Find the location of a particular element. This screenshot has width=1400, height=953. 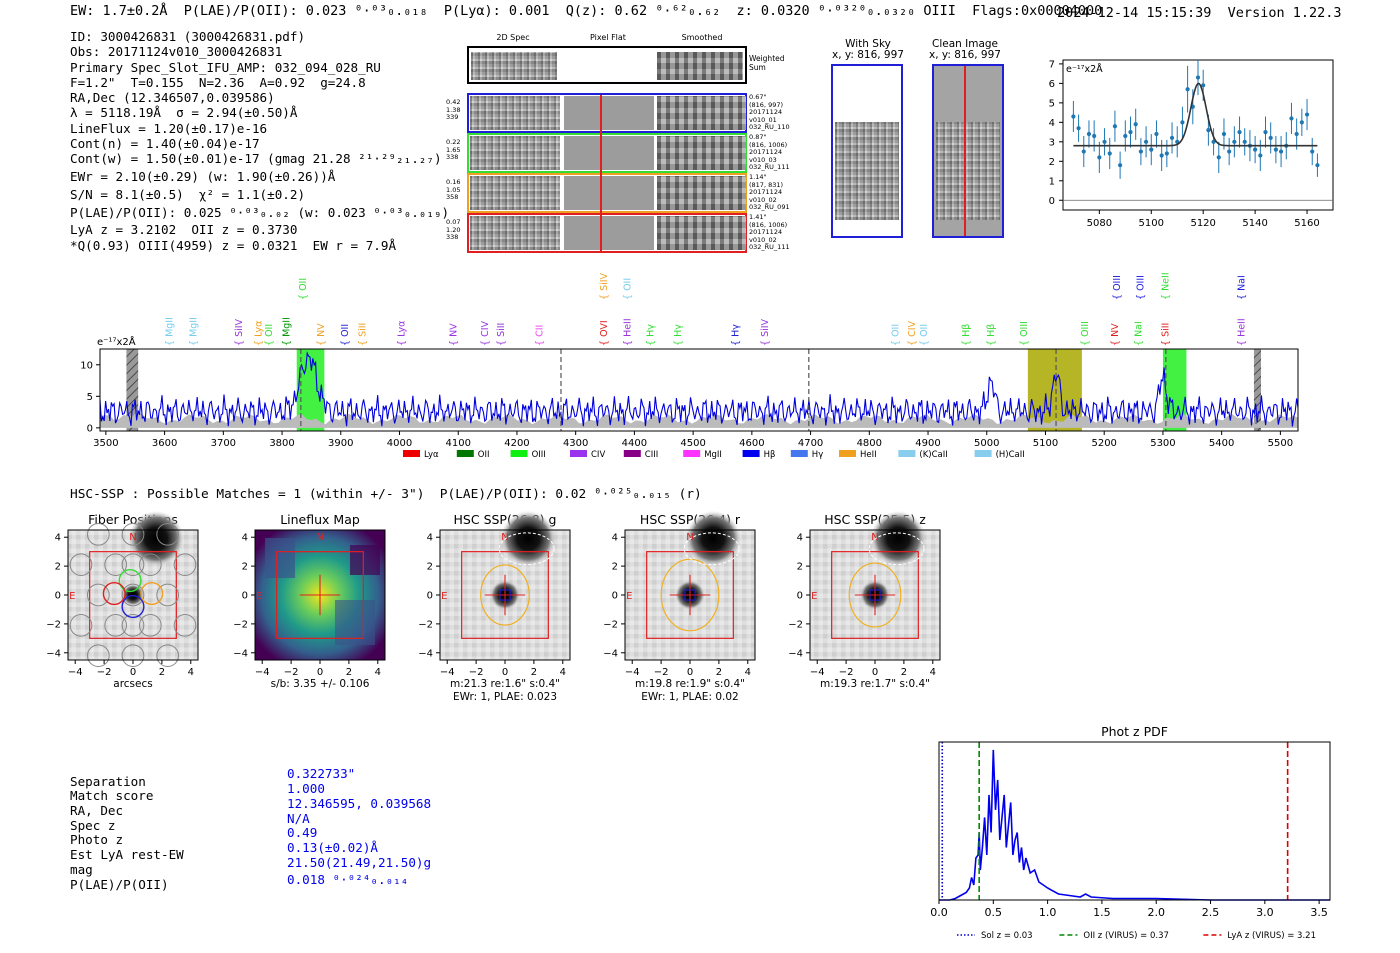

hsc-x-tick-label: 2 is located at coordinates (162, 672).